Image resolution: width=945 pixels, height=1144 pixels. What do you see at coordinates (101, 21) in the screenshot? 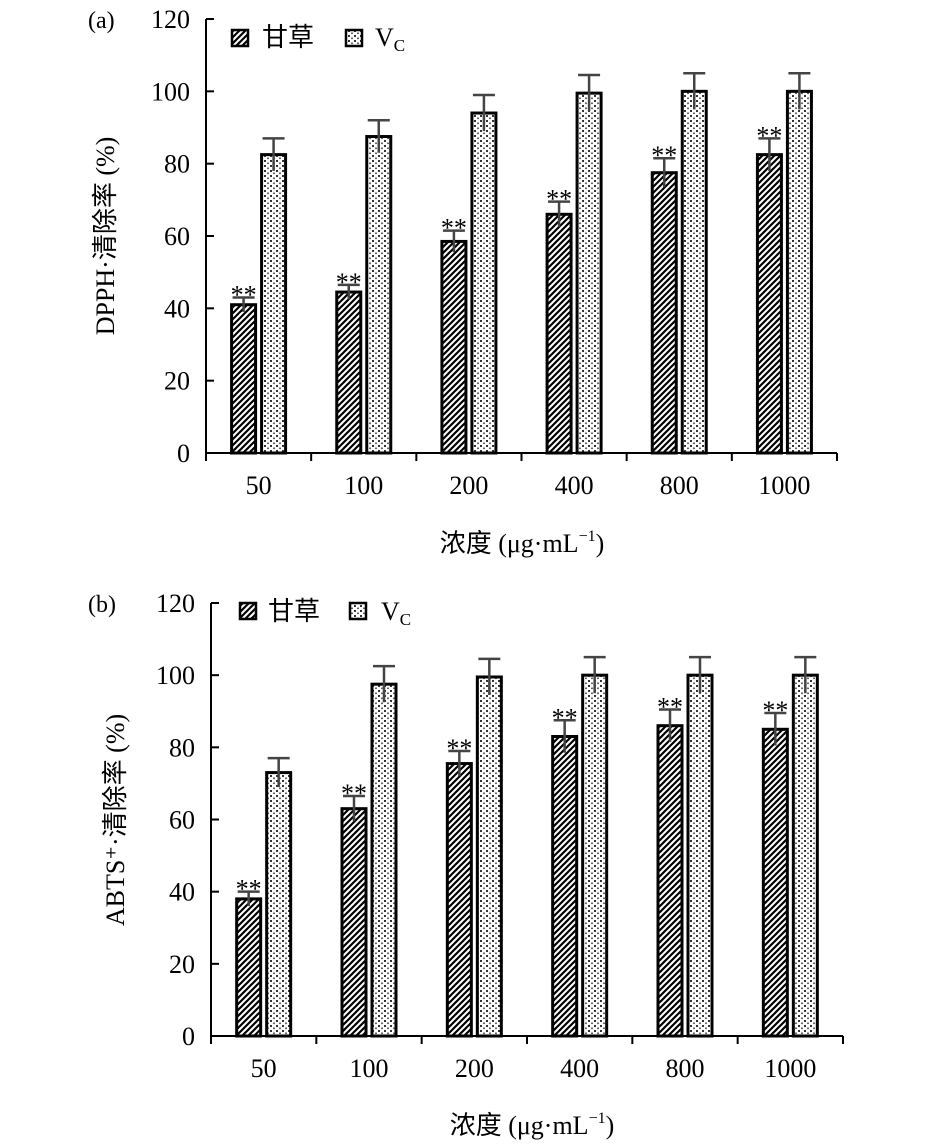
I see `panel-label: (a)` at bounding box center [101, 21].